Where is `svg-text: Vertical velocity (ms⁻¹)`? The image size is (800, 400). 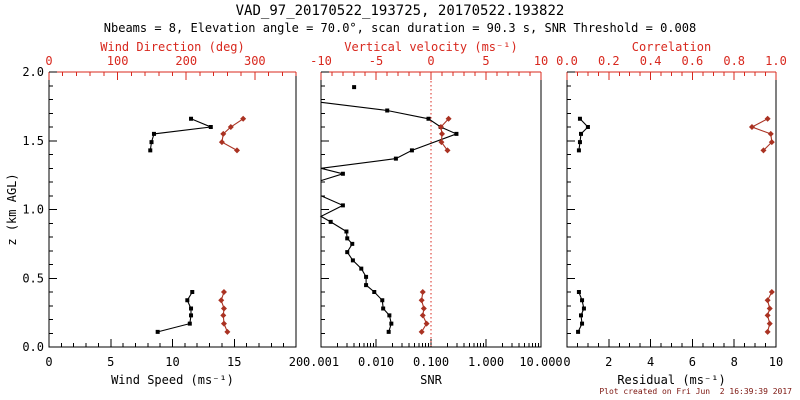 svg-text: Vertical velocity (ms⁻¹) is located at coordinates (430, 47).